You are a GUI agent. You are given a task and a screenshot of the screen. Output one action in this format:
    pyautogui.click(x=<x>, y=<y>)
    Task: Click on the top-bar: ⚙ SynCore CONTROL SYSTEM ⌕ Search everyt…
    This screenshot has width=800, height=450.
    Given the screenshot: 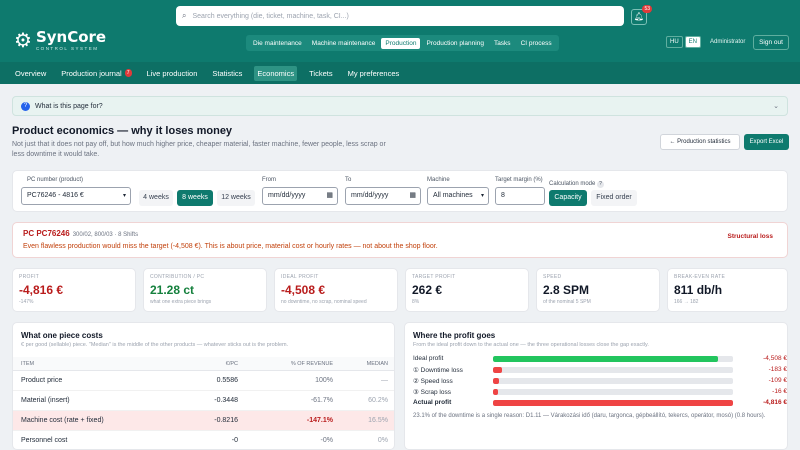 What is the action you would take?
    pyautogui.click(x=400, y=31)
    